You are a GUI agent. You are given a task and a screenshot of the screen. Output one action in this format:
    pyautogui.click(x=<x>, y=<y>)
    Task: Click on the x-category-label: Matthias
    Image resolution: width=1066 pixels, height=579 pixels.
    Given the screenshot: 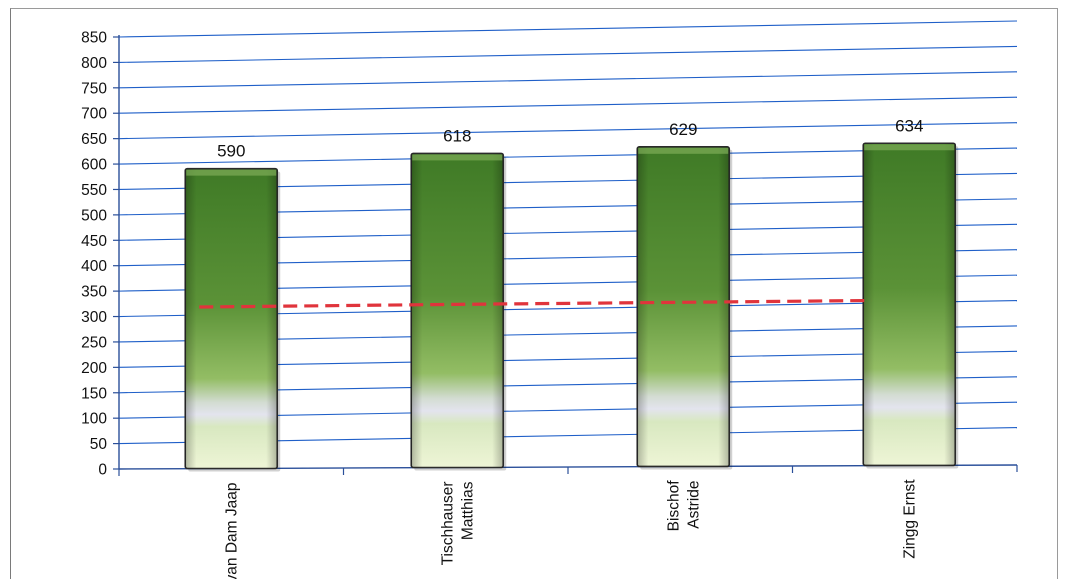 What is the action you would take?
    pyautogui.click(x=468, y=510)
    